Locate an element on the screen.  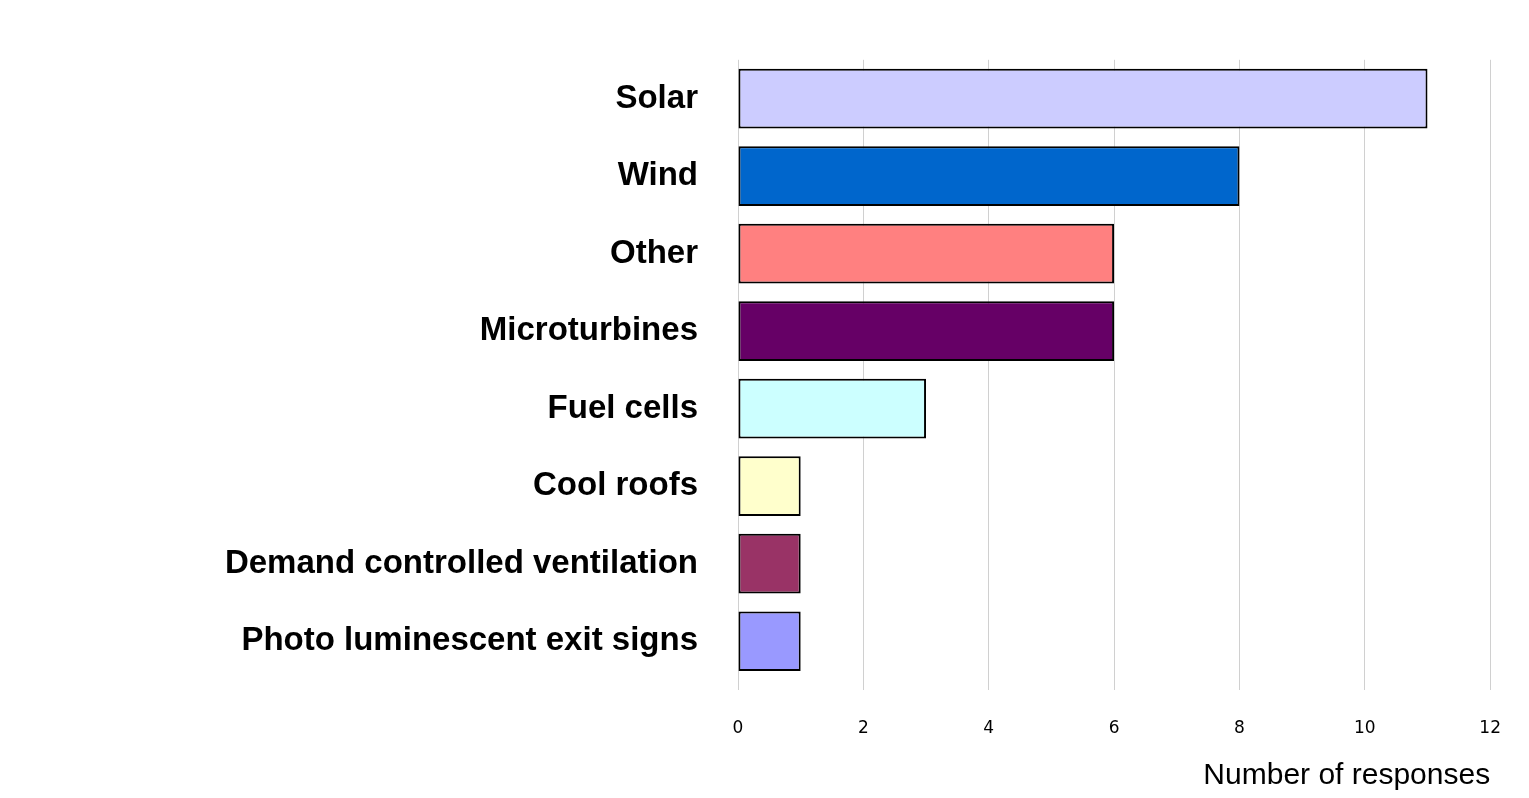
y-tick-label: Demand controlled ventilation is located at coordinates (461, 561).